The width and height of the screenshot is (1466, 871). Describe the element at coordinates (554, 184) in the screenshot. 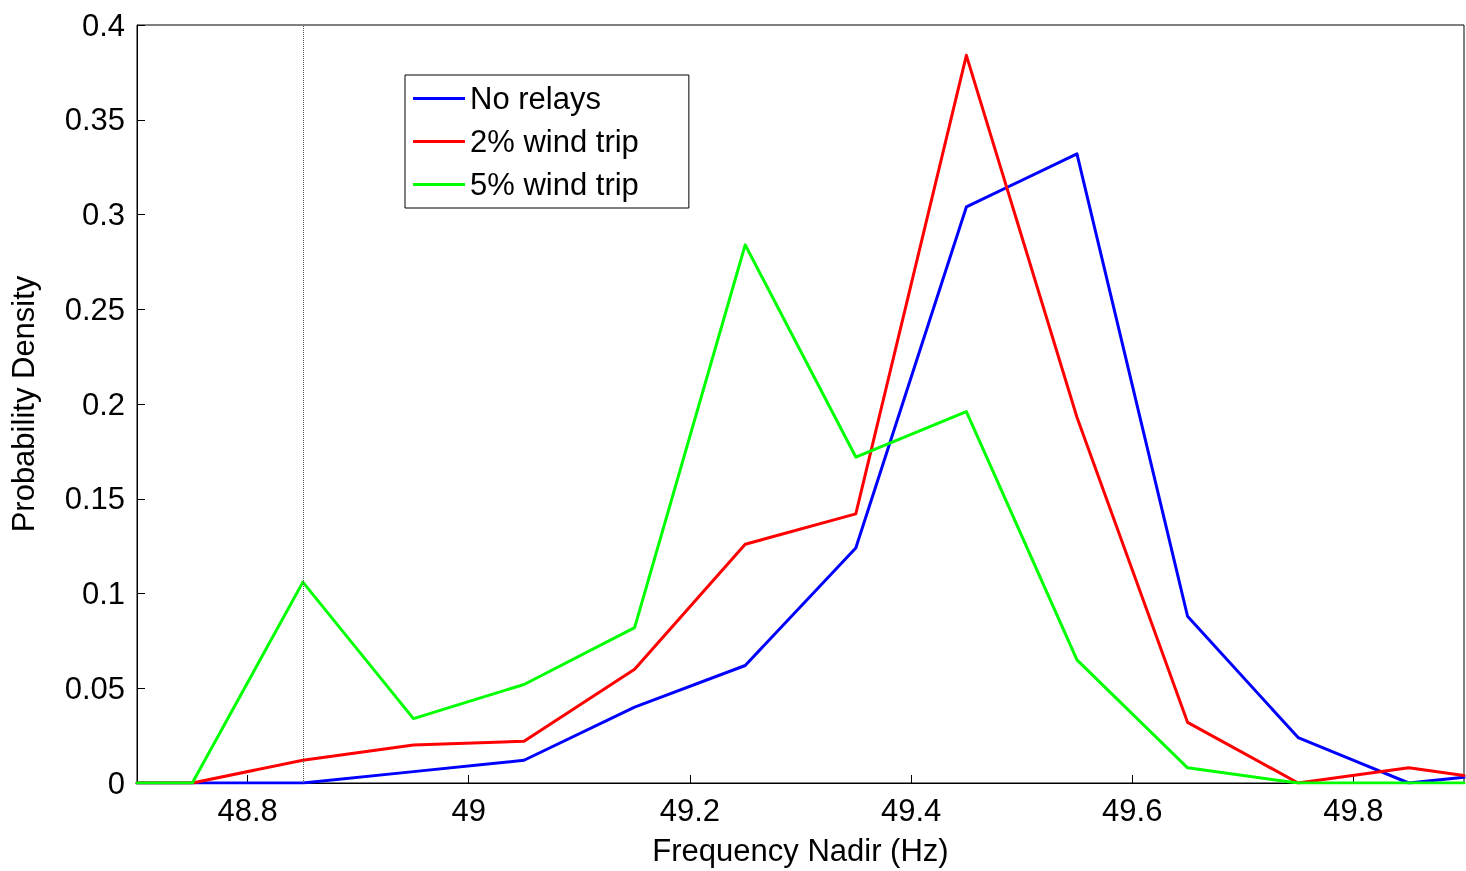

I see `legend-label: 5% wind trip` at that location.